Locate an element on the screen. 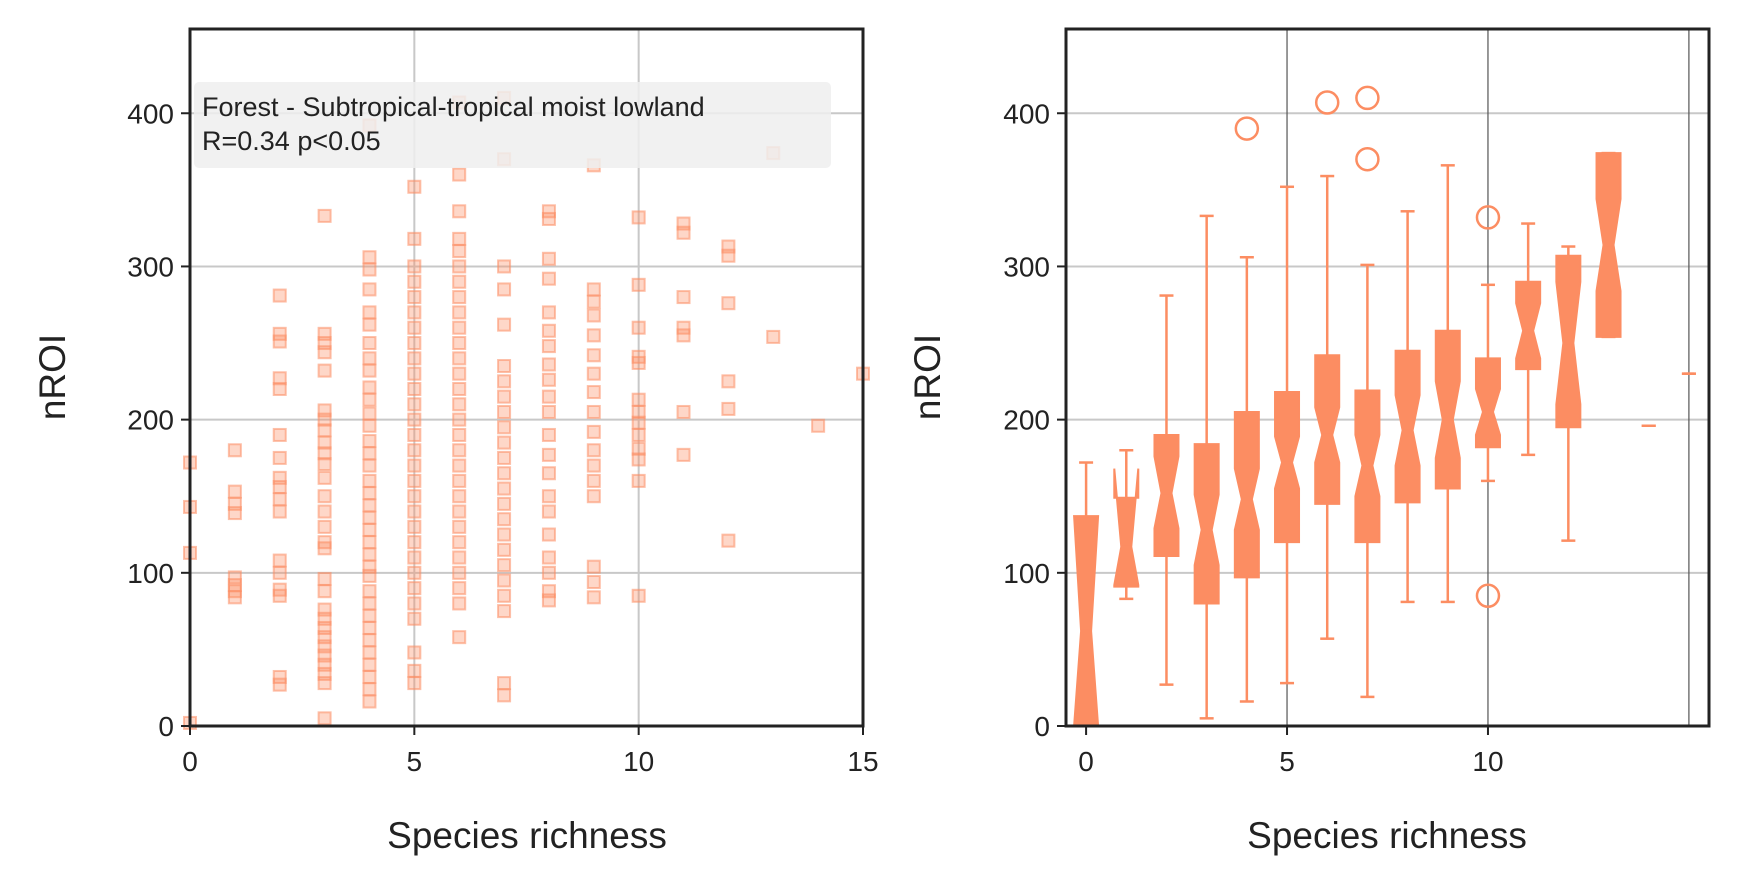 The width and height of the screenshot is (1763, 885). x-tick-label: 0 is located at coordinates (190, 761).